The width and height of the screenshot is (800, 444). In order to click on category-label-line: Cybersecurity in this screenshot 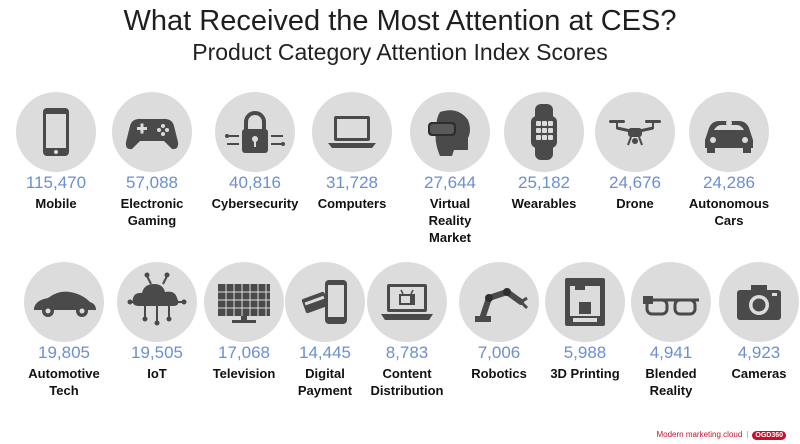, I will do `click(255, 203)`.